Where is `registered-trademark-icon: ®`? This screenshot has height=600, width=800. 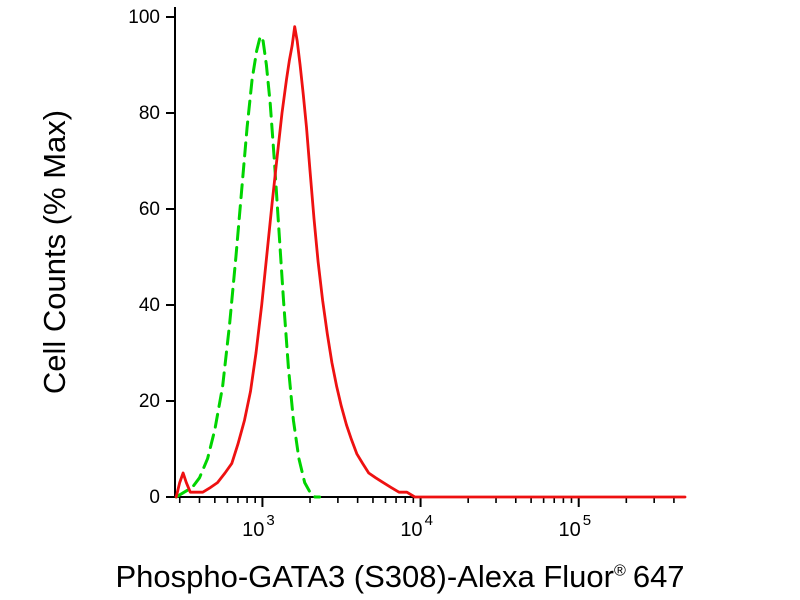 registered-trademark-icon: ® is located at coordinates (619, 570).